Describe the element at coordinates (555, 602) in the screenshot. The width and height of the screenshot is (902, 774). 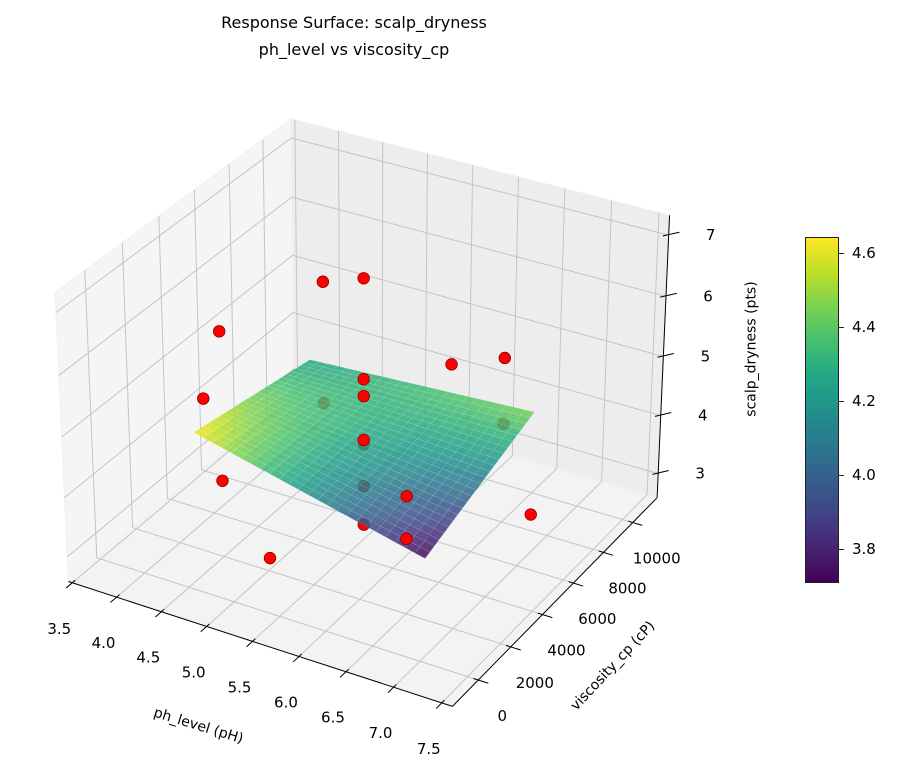
I see `y-axis-line` at that location.